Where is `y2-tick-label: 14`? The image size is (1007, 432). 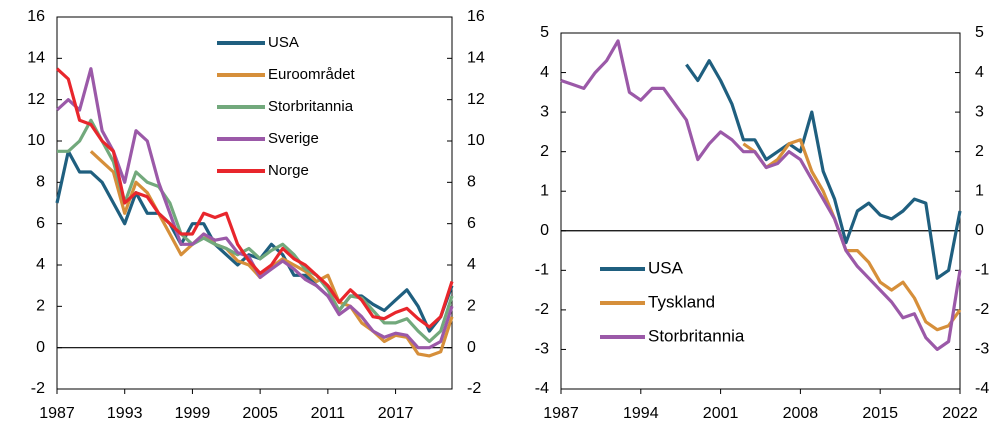 y2-tick-label: 14 is located at coordinates (476, 58).